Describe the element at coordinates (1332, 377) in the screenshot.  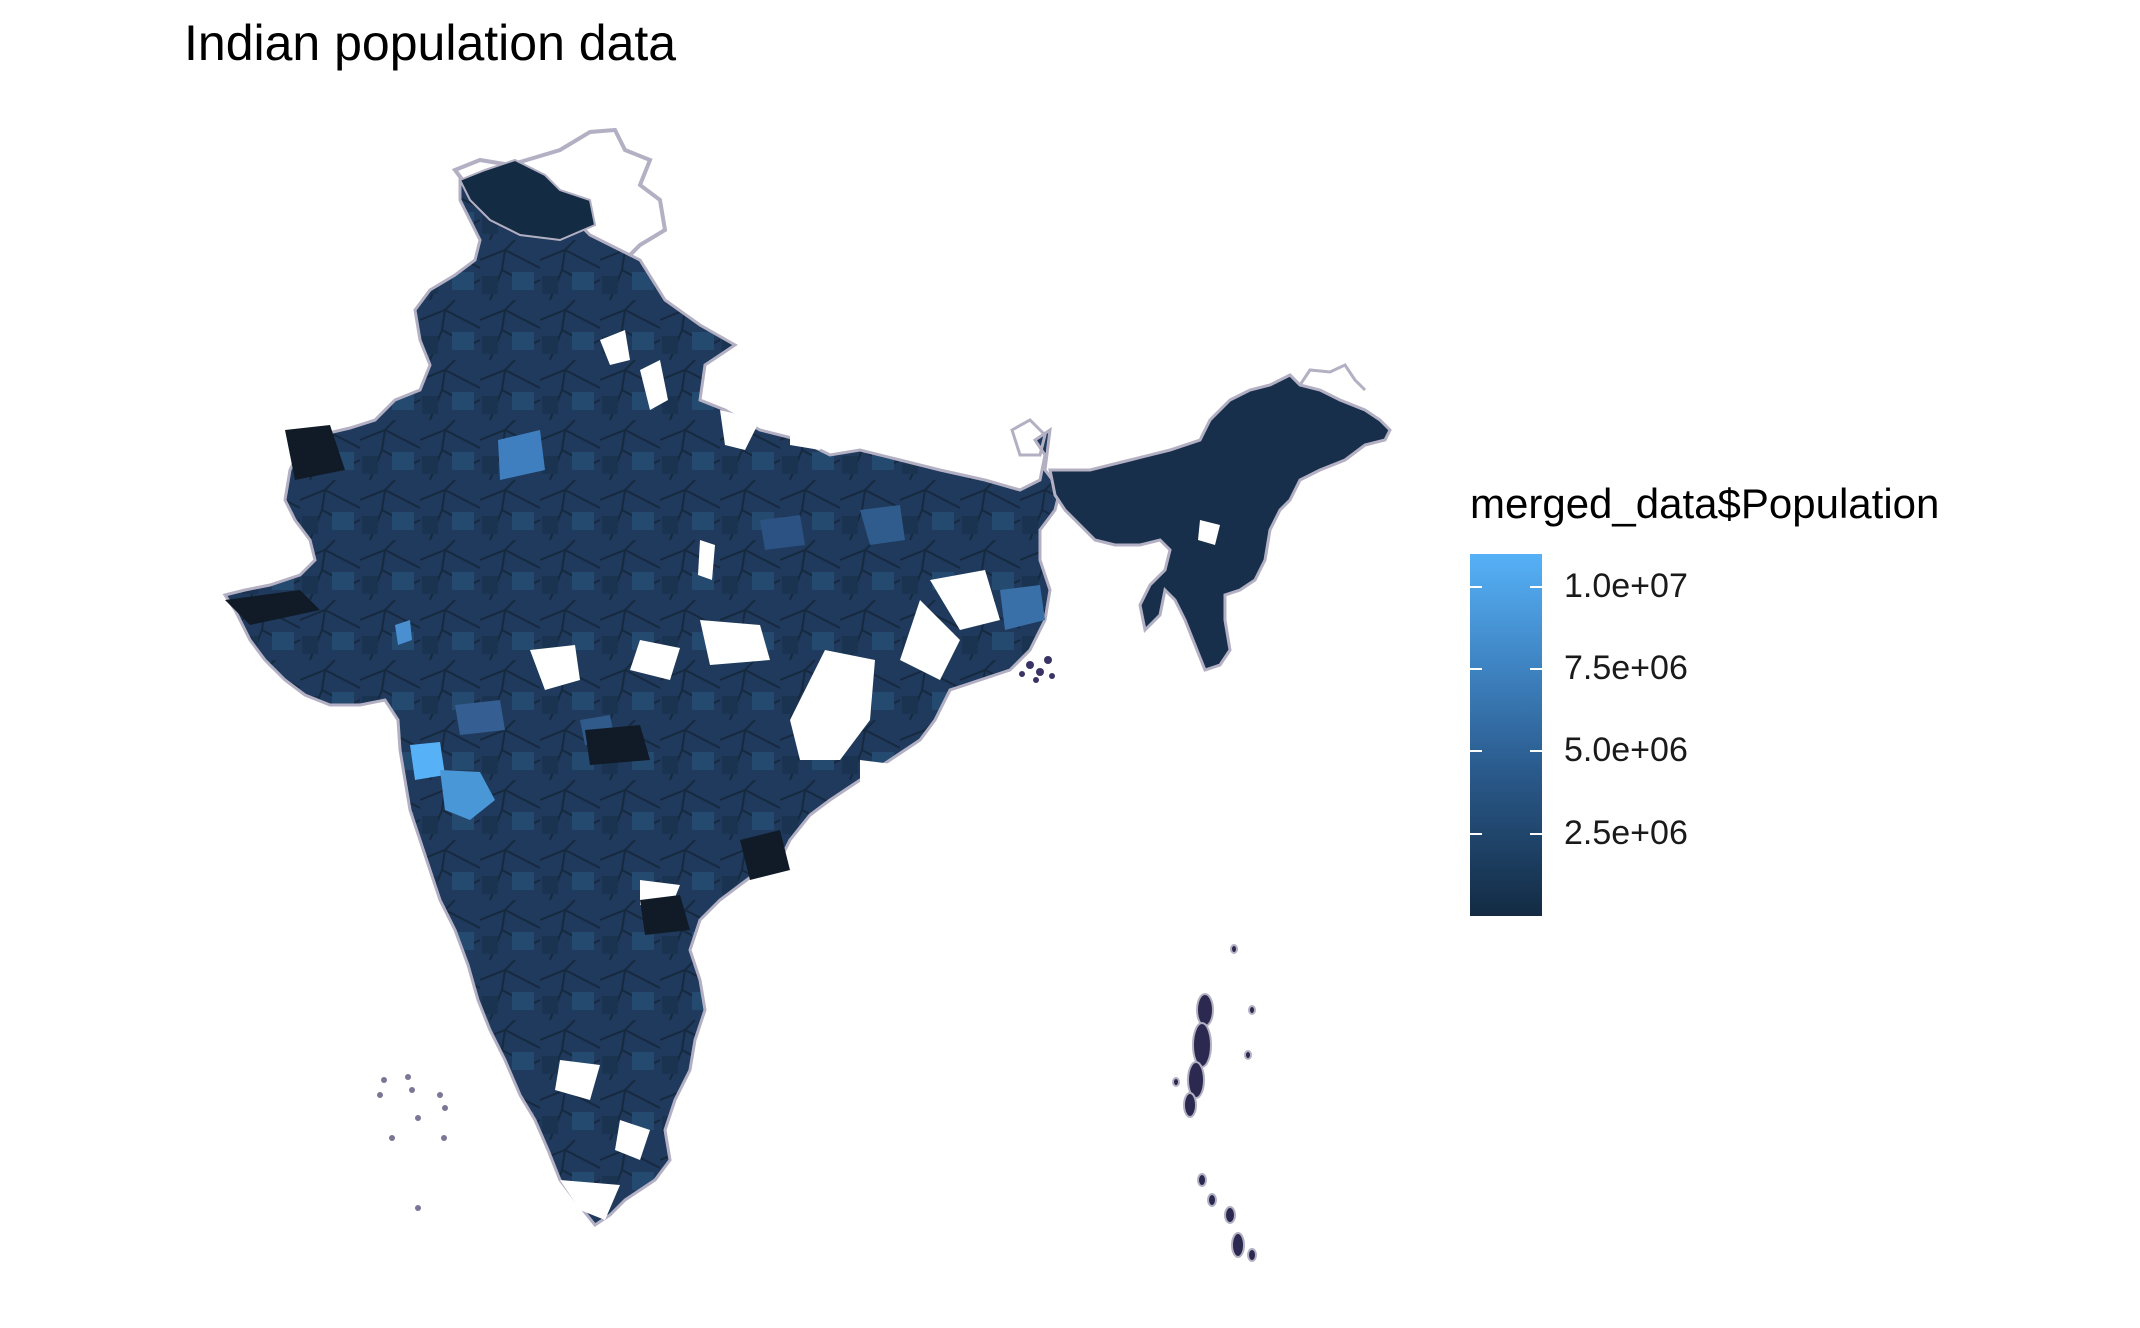
I see `ne-border-top` at that location.